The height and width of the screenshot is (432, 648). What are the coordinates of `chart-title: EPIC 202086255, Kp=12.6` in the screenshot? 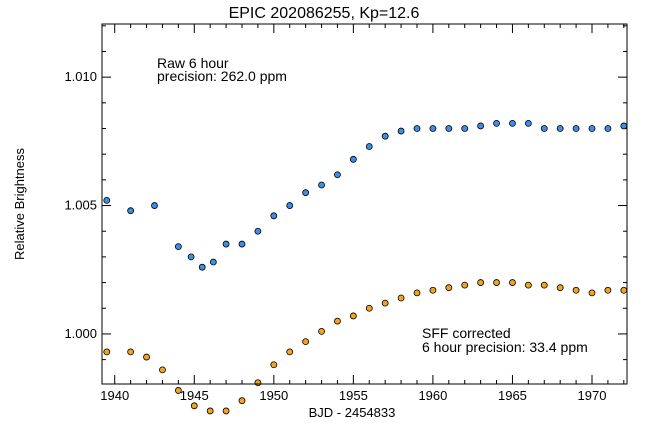 It's located at (324, 13).